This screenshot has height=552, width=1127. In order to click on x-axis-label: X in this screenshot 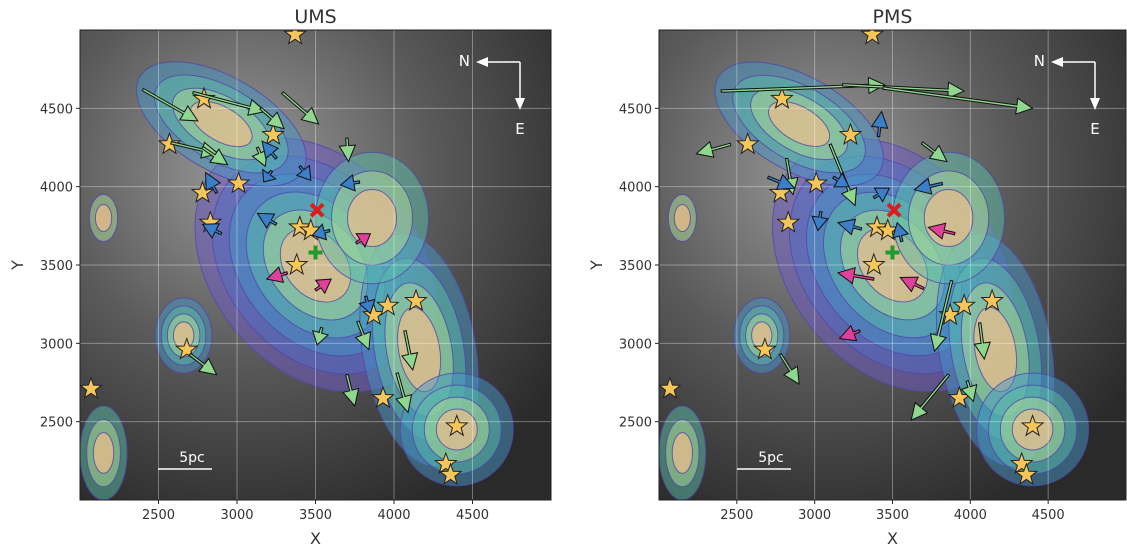, I will do `click(315, 538)`.